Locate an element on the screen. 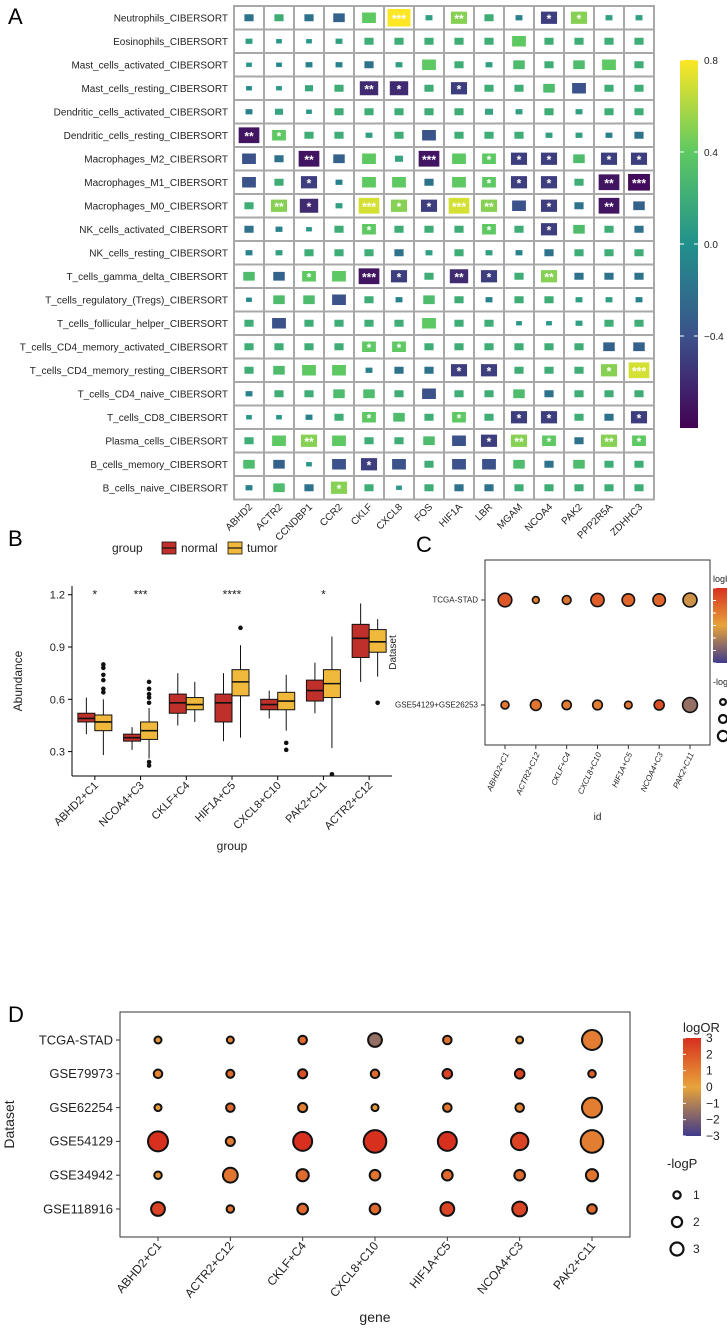 Image resolution: width=727 pixels, height=1329 pixels. panel-label-c: C is located at coordinates (424, 544).